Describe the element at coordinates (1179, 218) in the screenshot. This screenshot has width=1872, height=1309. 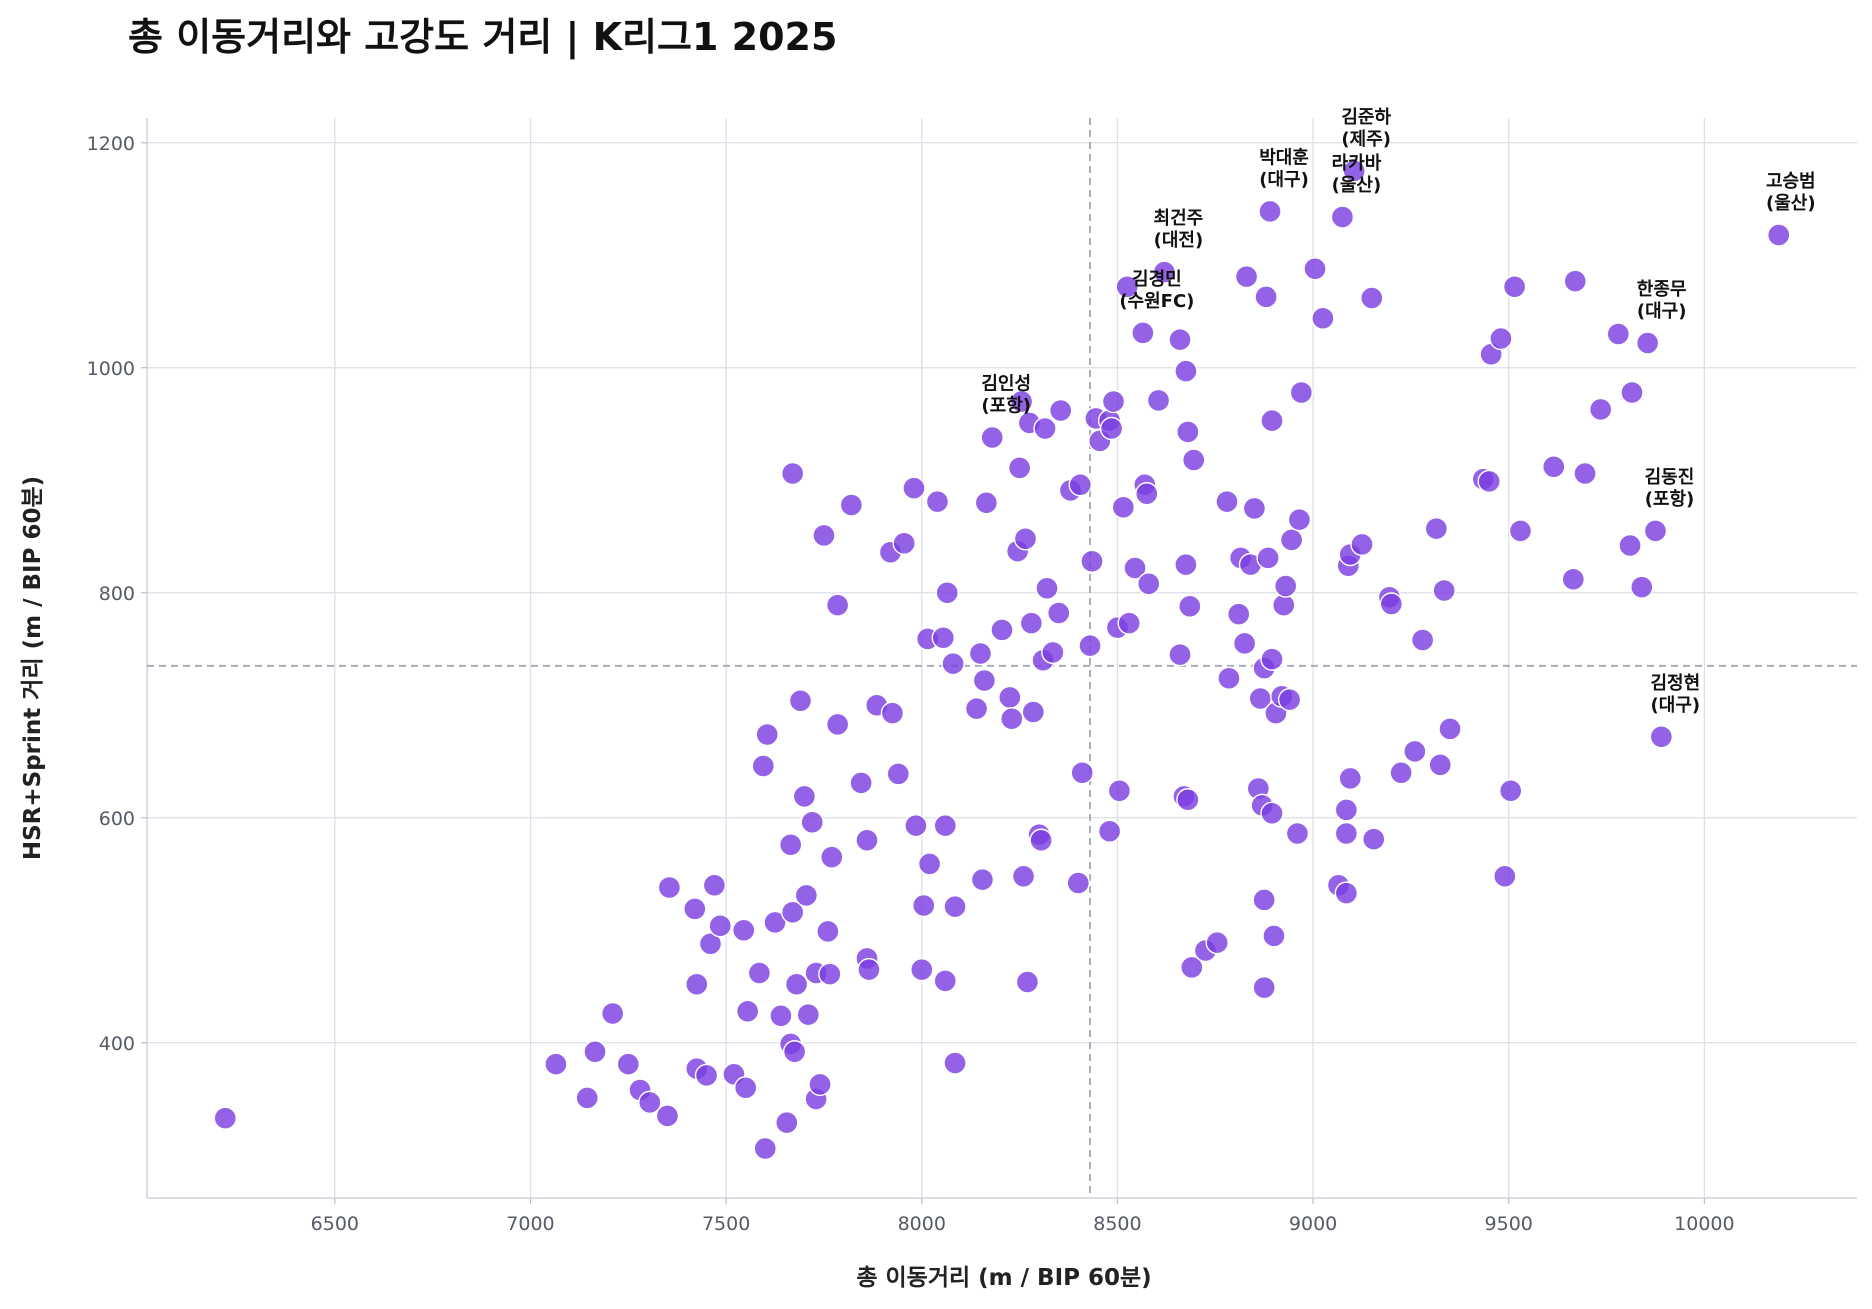
I see `annotation-label: 최건주` at that location.